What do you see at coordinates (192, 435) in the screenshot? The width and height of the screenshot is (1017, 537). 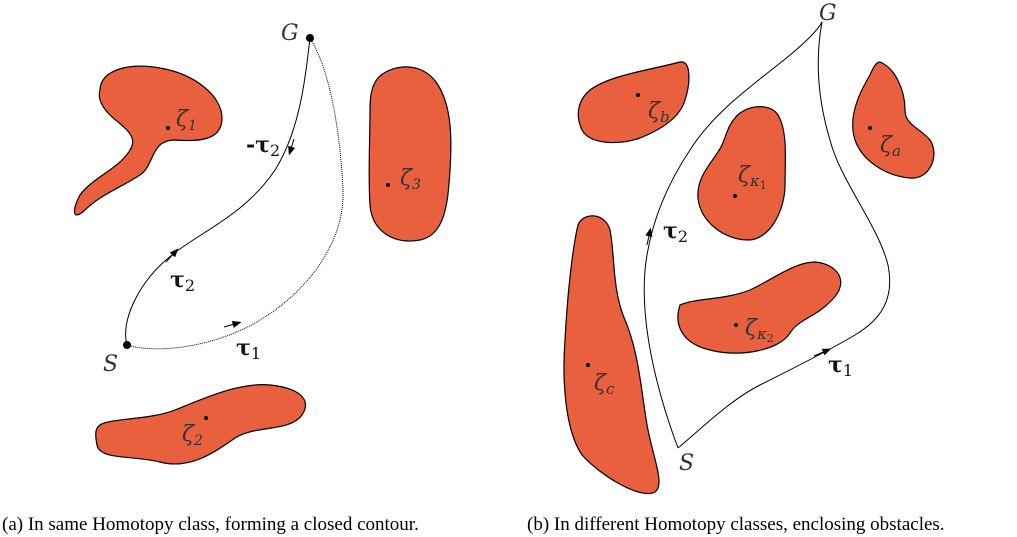 I see `label-zeta-2: ζ2` at bounding box center [192, 435].